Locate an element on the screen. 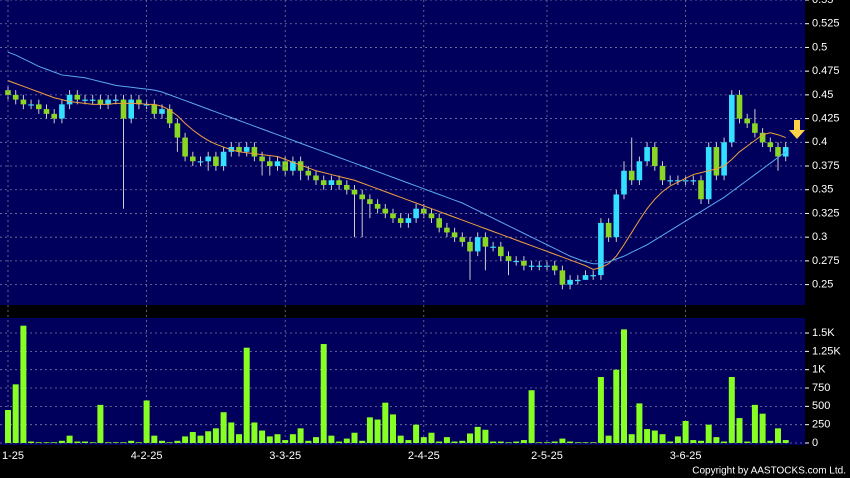  x-tick-label: 4-2-25 is located at coordinates (147, 456).